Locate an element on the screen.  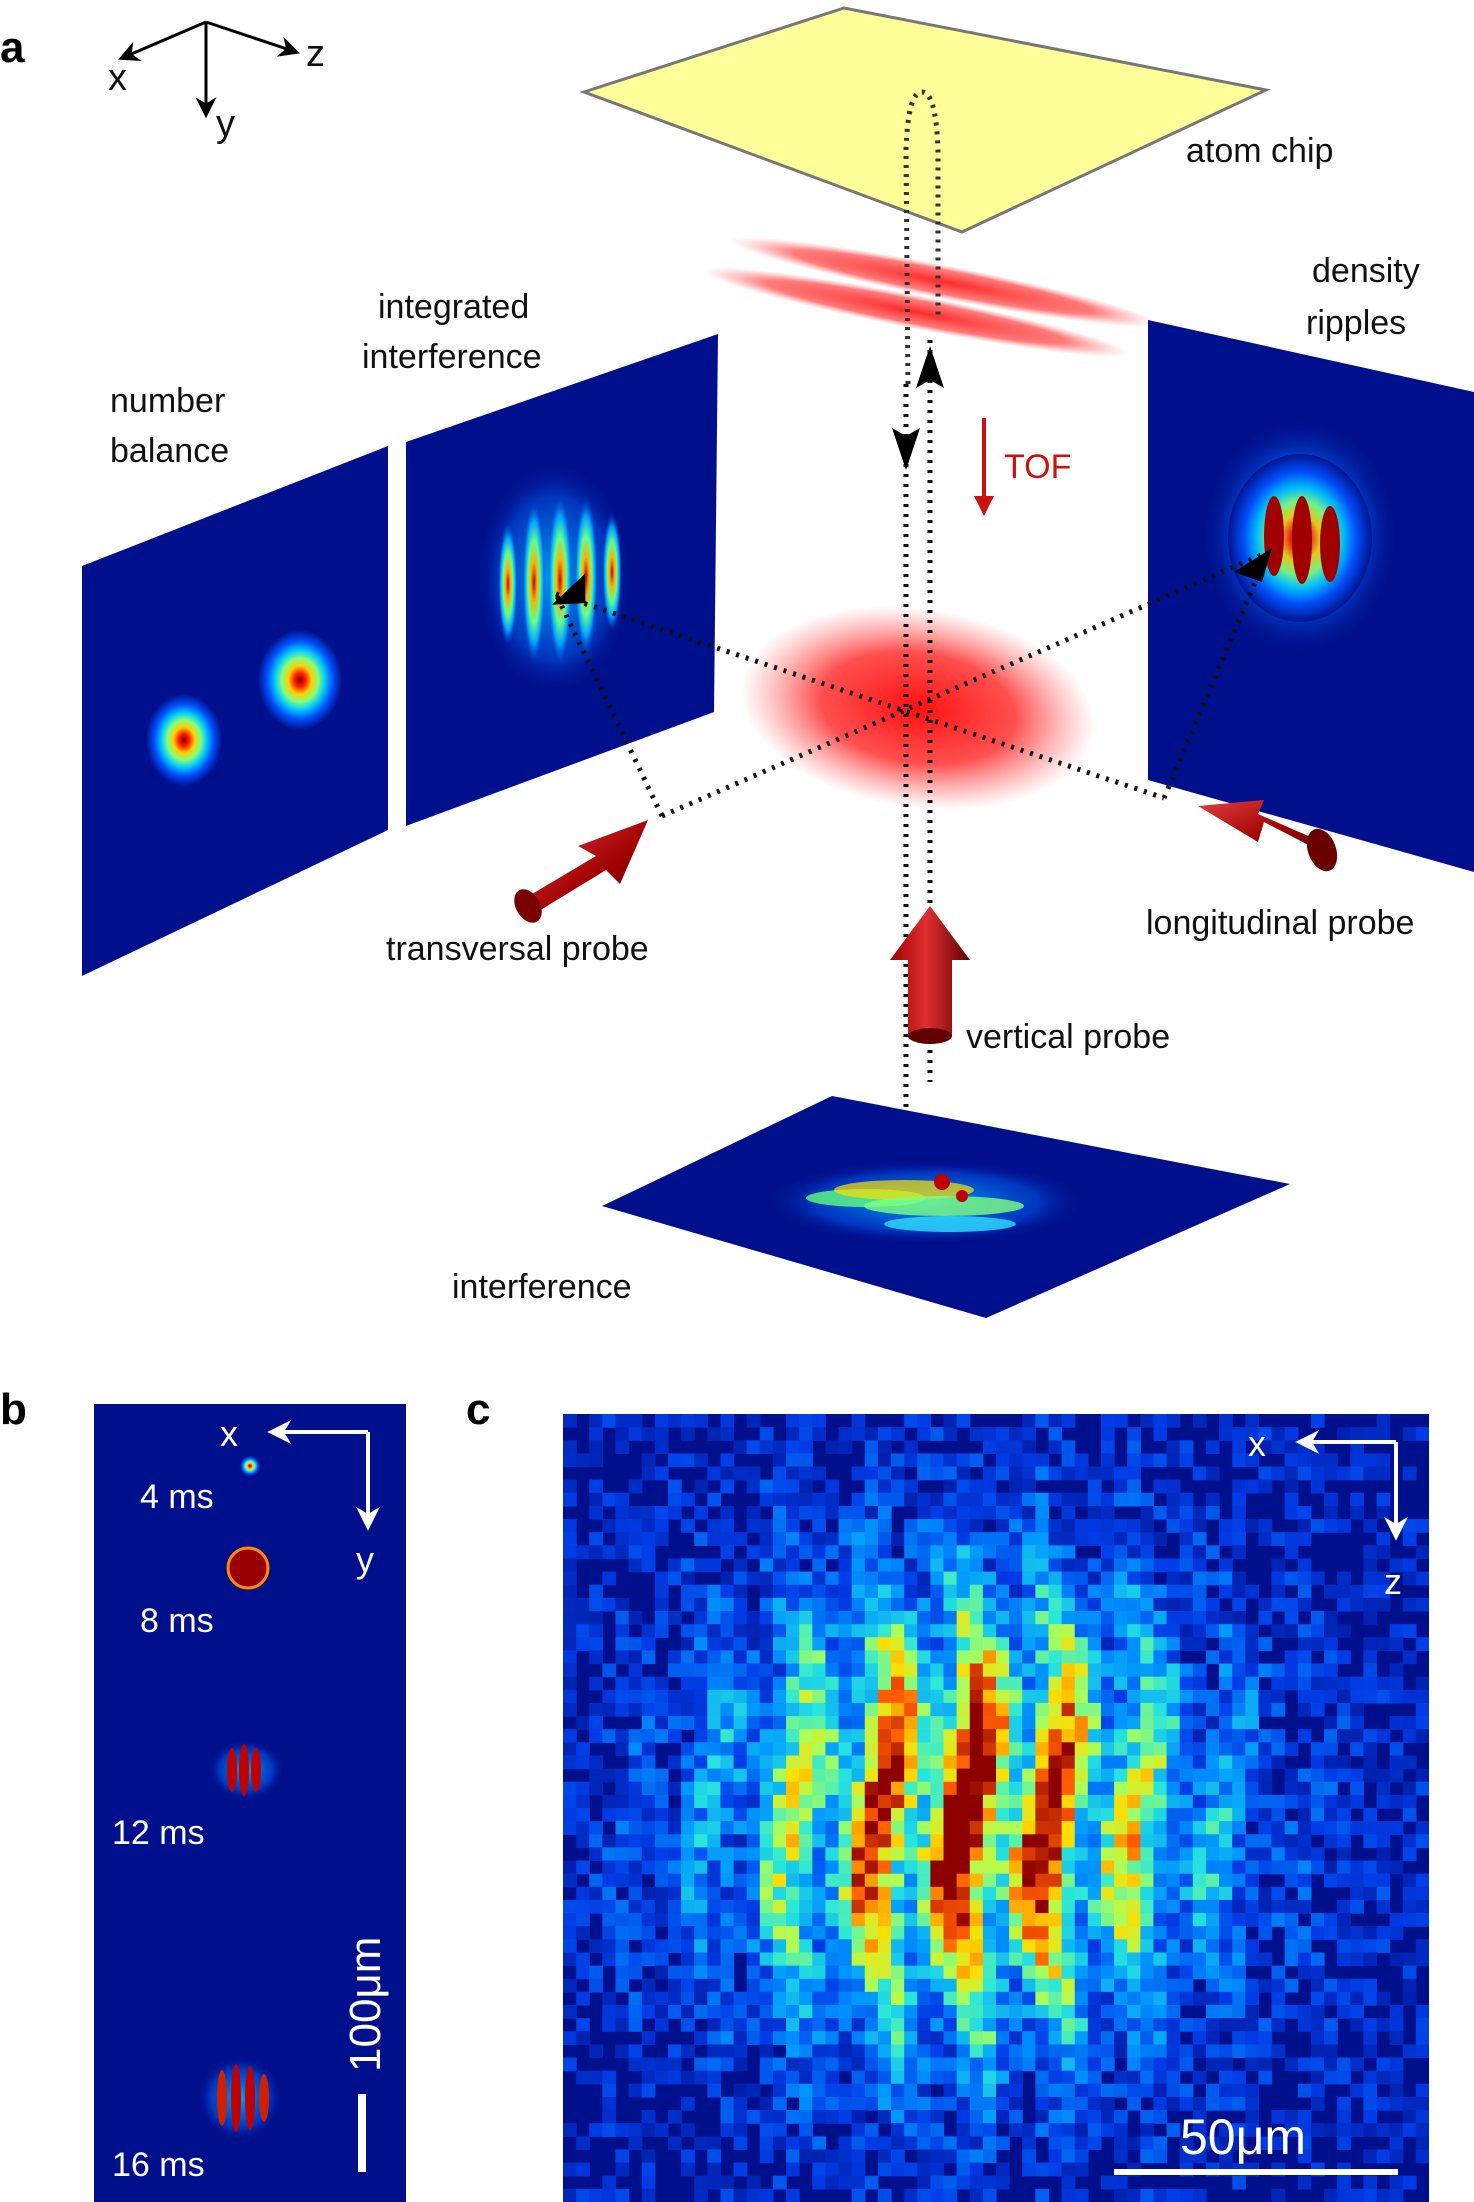
cloud-4ms is located at coordinates (250, 1466).